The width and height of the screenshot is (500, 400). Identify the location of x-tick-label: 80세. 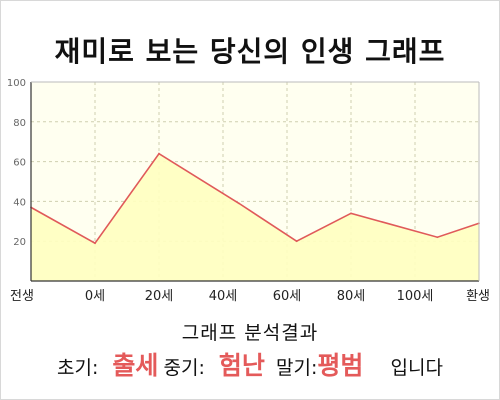
(351, 296).